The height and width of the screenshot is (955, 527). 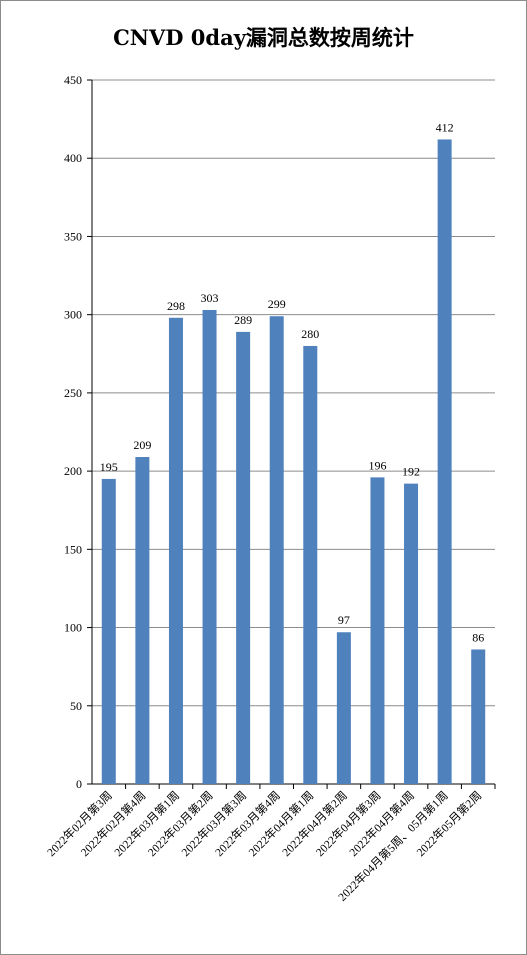 What do you see at coordinates (142, 445) in the screenshot?
I see `data-label: 209` at bounding box center [142, 445].